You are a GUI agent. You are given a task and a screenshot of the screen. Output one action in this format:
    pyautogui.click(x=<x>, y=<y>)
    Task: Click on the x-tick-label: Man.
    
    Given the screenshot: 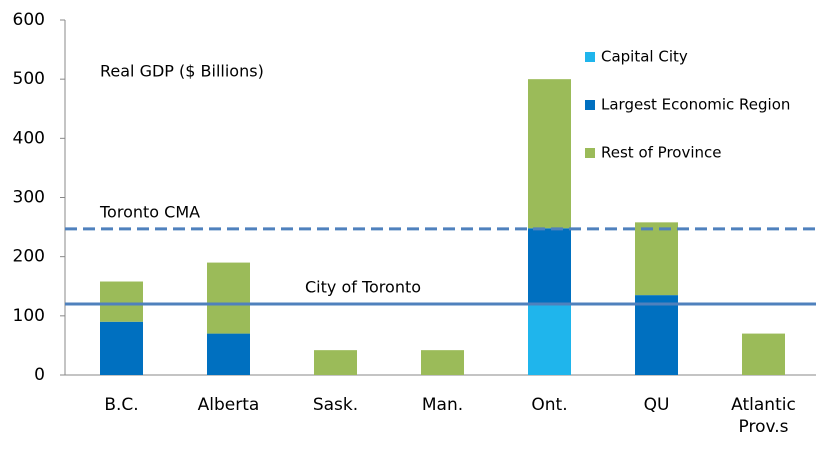 What is the action you would take?
    pyautogui.click(x=442, y=405)
    